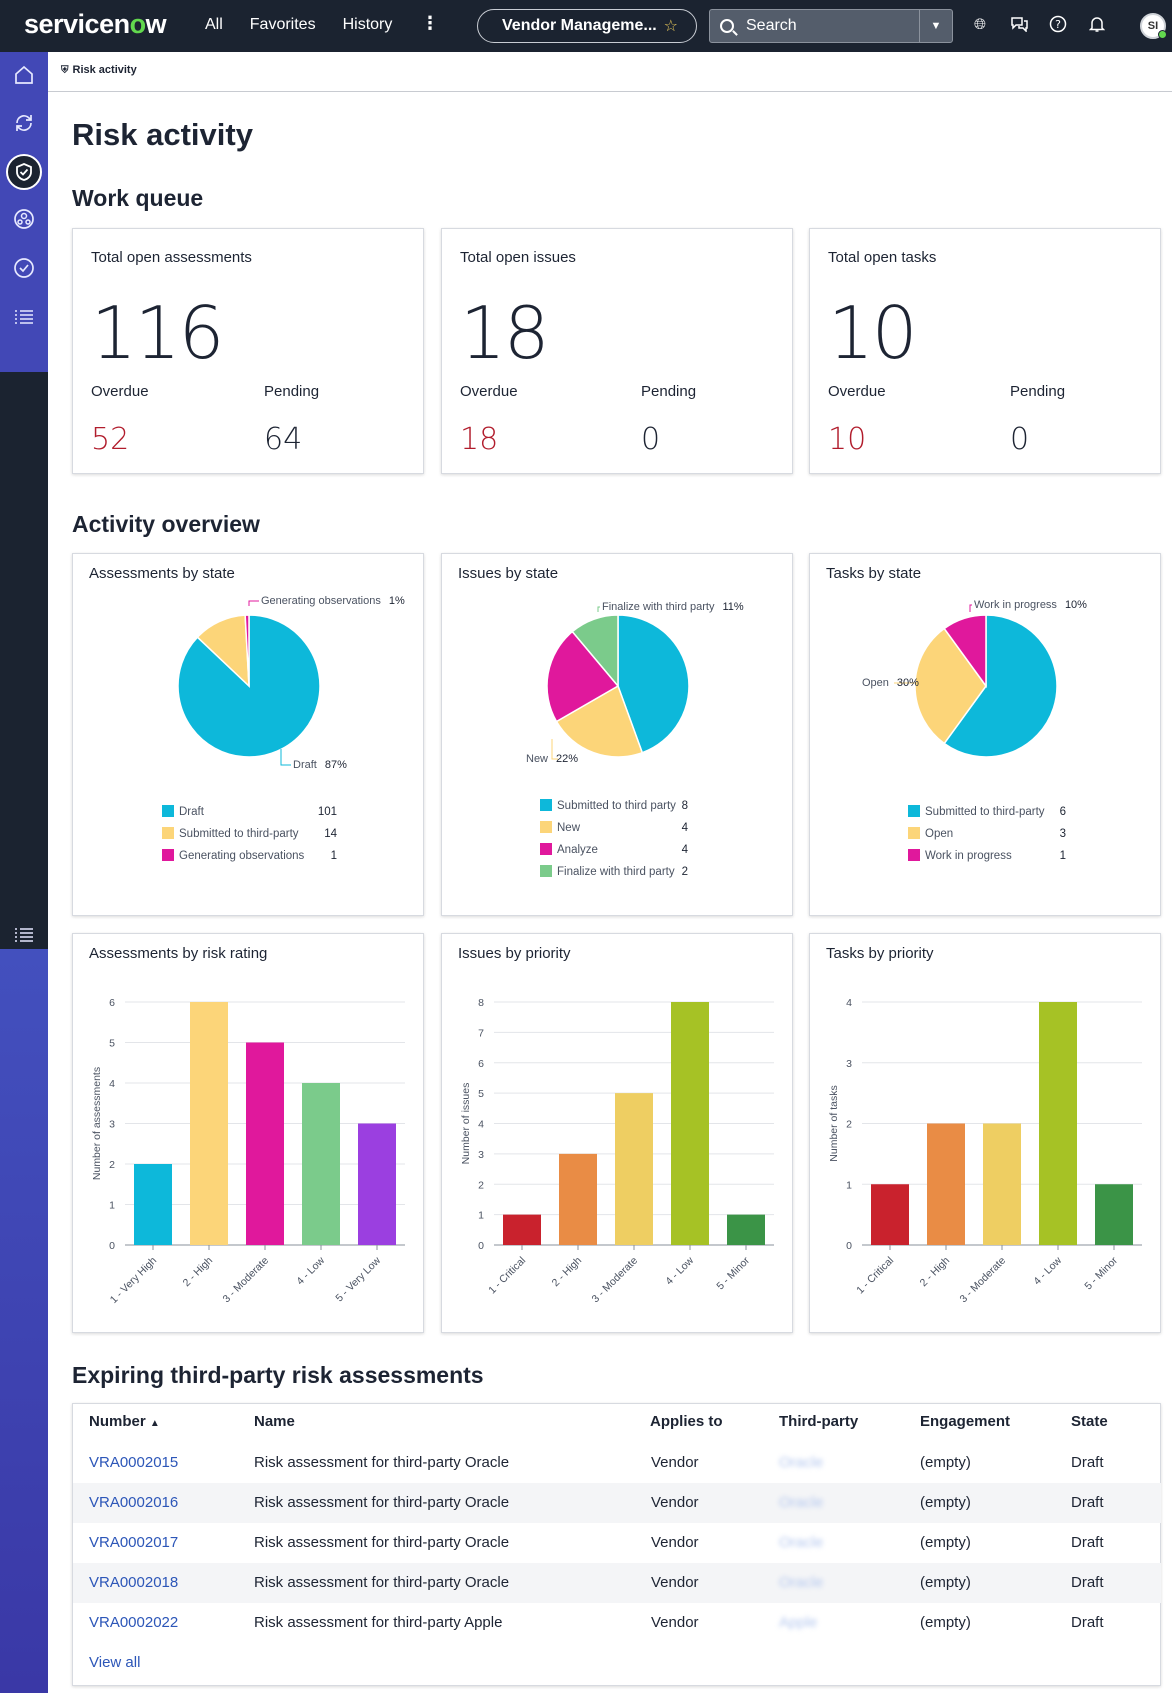 The height and width of the screenshot is (1693, 1172). What do you see at coordinates (24, 75) in the screenshot?
I see `home-icon` at bounding box center [24, 75].